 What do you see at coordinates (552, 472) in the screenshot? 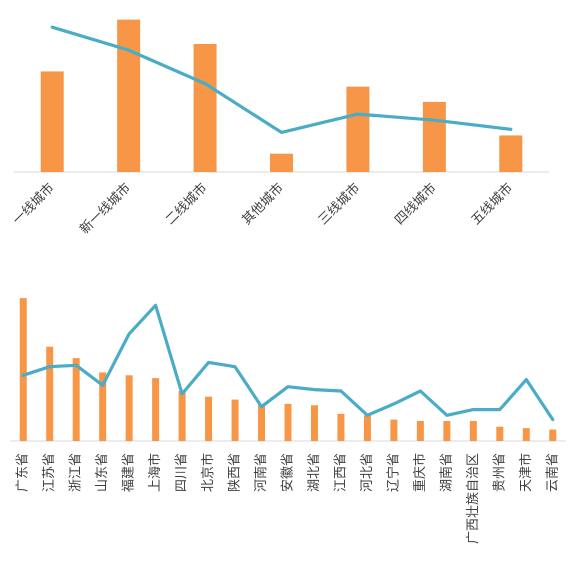
I see `x-tick-label: 云南省` at bounding box center [552, 472].